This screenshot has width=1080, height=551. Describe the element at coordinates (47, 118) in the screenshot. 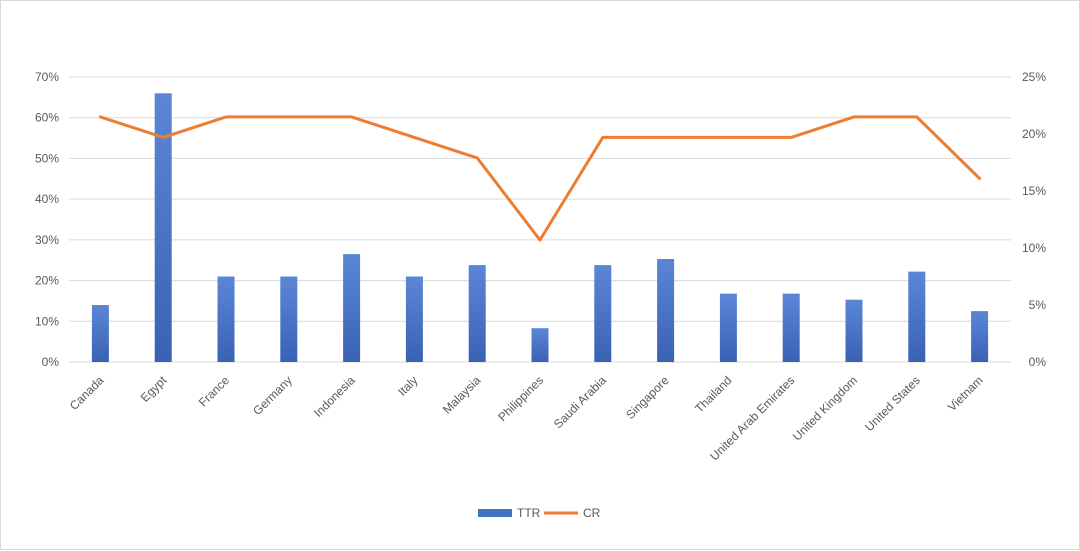

I see `left-axis-tick-label: 60%` at that location.